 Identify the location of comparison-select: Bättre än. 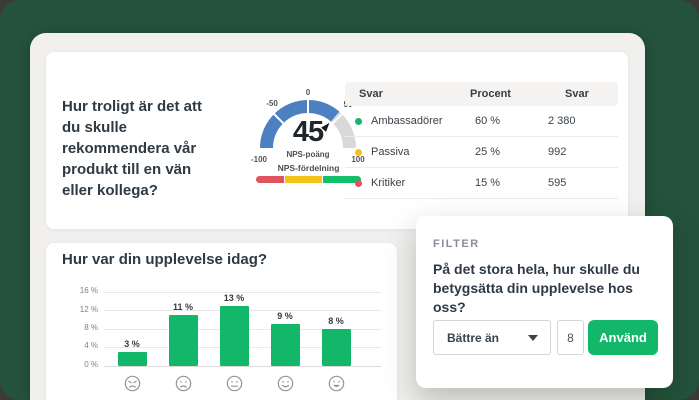
(492, 337).